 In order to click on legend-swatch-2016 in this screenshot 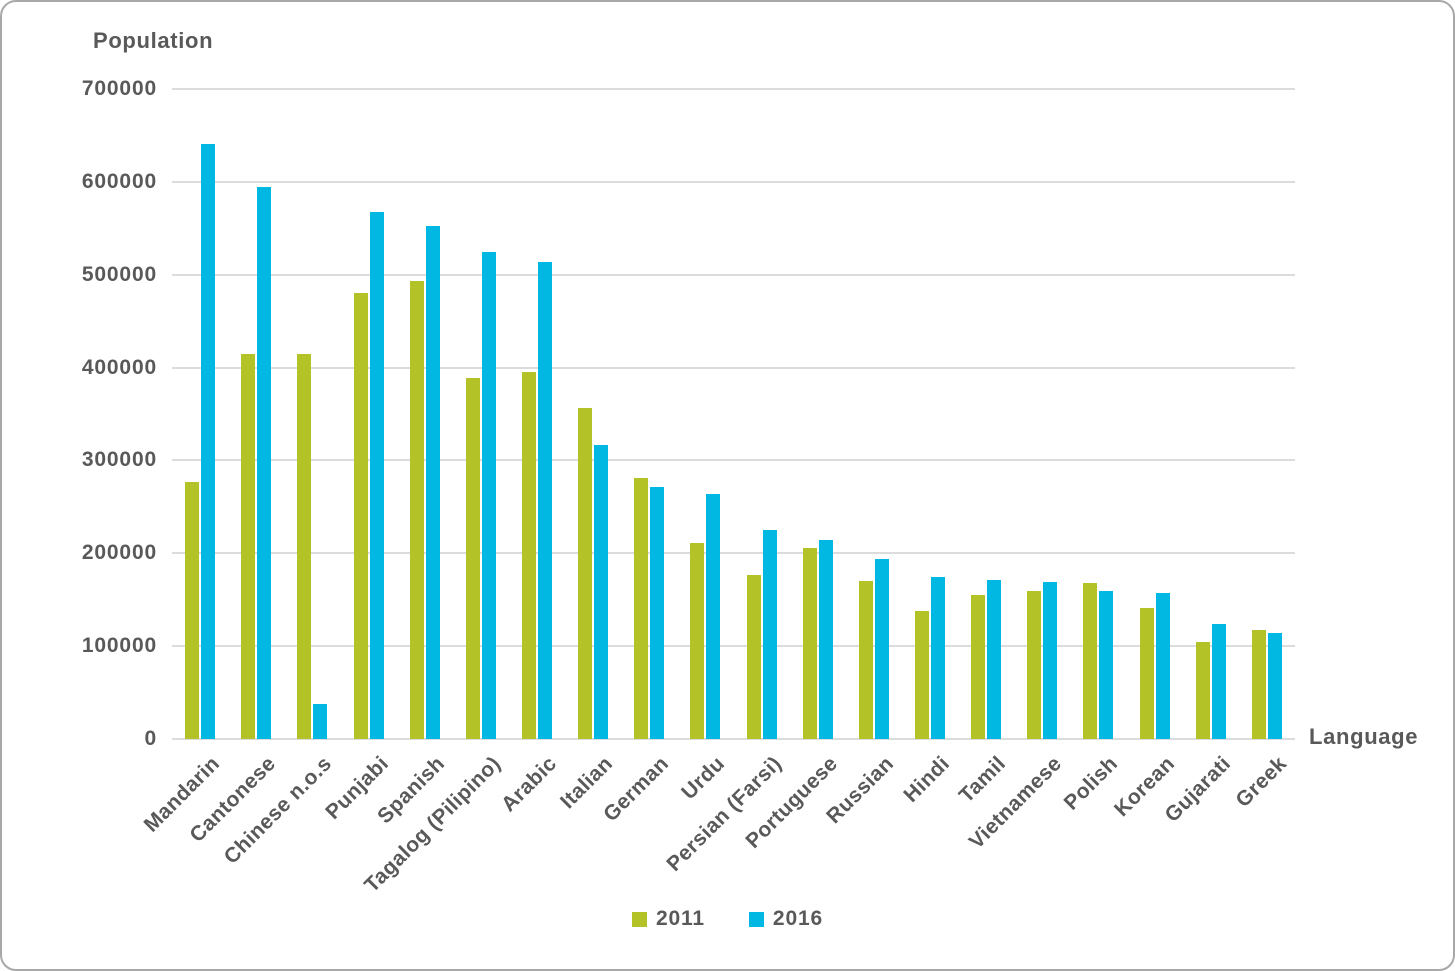, I will do `click(756, 919)`.